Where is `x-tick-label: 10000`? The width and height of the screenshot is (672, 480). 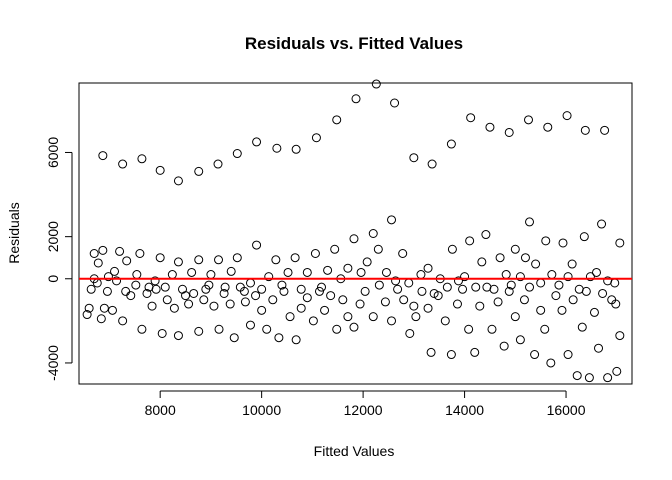
x-tick-label: 10000 is located at coordinates (261, 410).